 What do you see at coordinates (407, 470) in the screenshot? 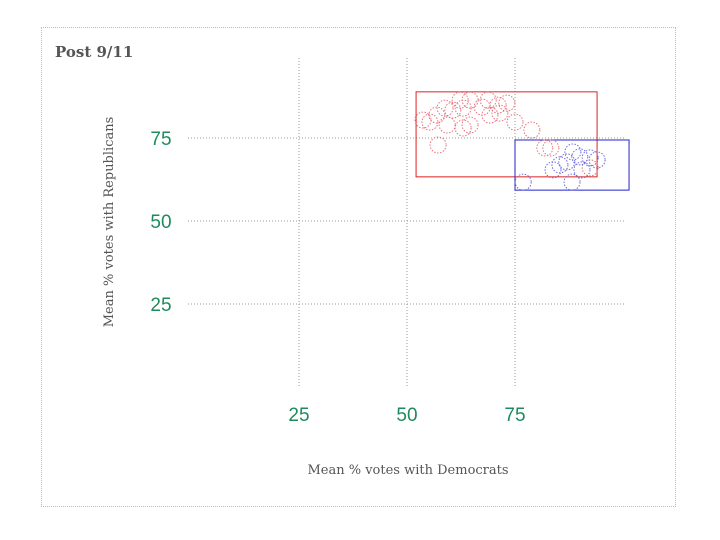
I see `x-axis-label: Mean % votes with Democrats` at bounding box center [407, 470].